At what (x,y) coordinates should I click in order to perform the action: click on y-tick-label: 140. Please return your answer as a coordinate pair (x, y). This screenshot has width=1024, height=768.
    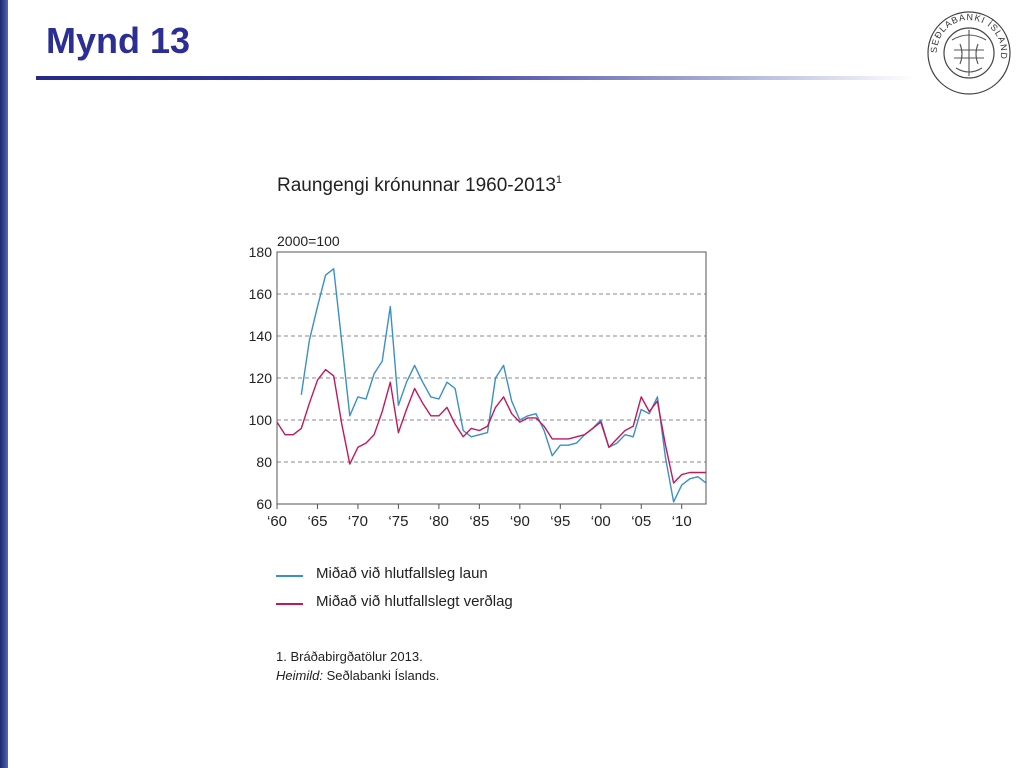
    Looking at the image, I should click on (261, 336).